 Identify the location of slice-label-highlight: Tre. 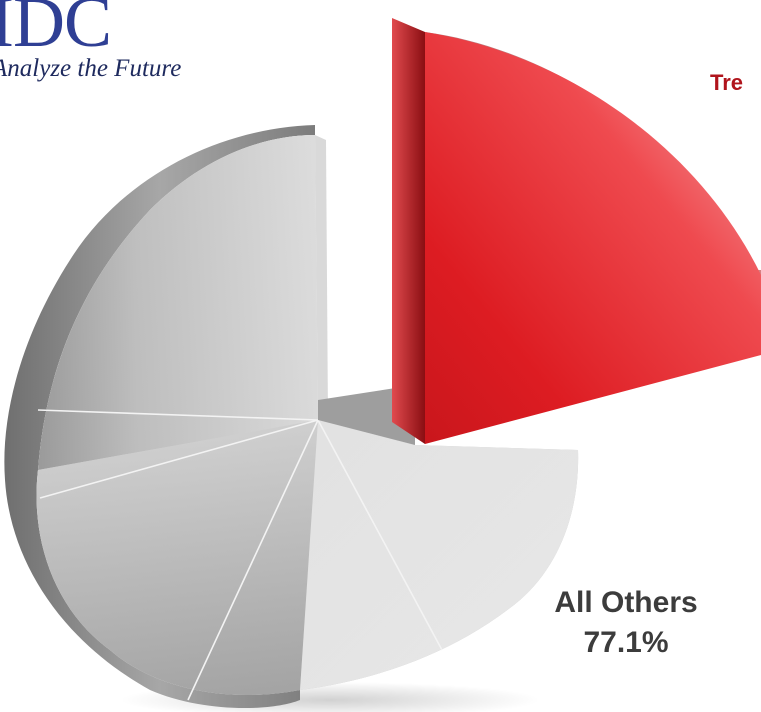
(726, 82).